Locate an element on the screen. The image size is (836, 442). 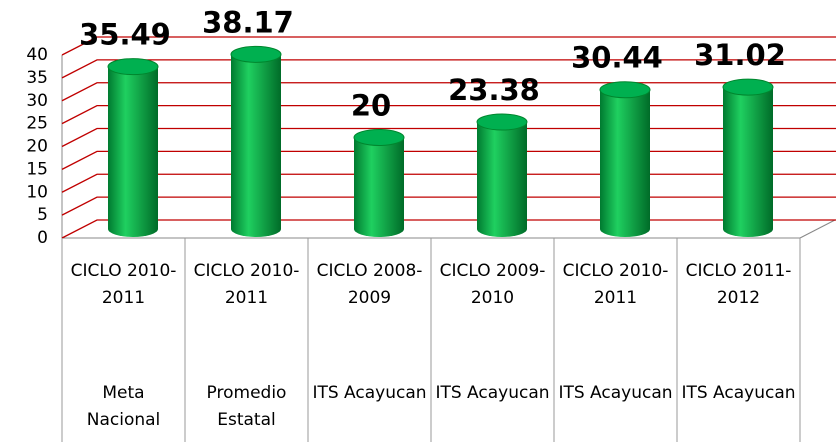
y-tick-label: 25 is located at coordinates (37, 124).